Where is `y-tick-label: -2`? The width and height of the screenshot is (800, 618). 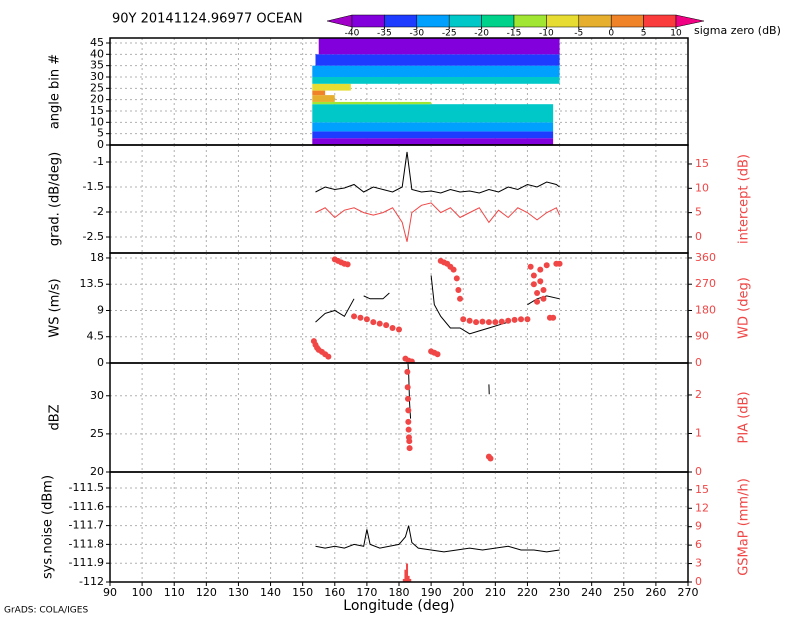 y-tick-label: -2 is located at coordinates (98, 211).